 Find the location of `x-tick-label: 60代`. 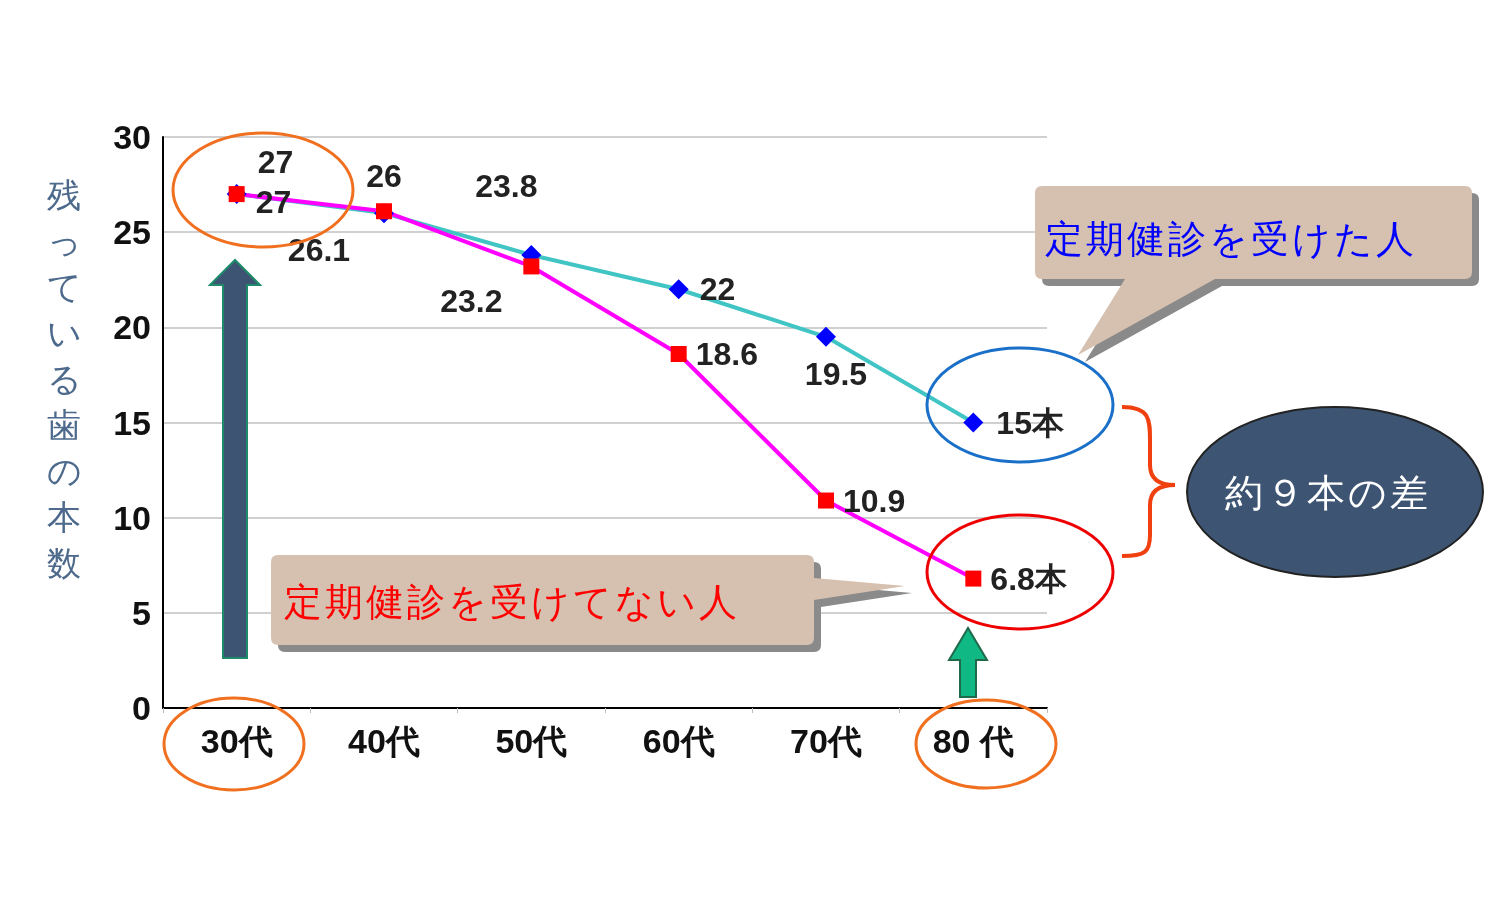

x-tick-label: 60代 is located at coordinates (678, 741).